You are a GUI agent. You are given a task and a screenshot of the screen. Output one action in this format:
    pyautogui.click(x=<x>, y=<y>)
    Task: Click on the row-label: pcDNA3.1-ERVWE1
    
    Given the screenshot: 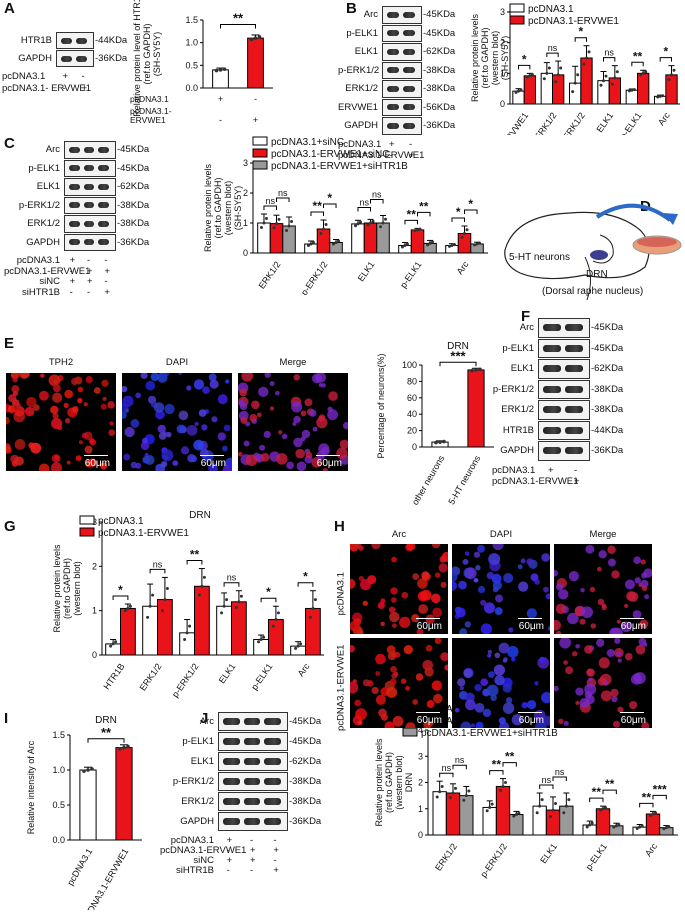 What is the action you would take?
    pyautogui.click(x=341, y=687)
    